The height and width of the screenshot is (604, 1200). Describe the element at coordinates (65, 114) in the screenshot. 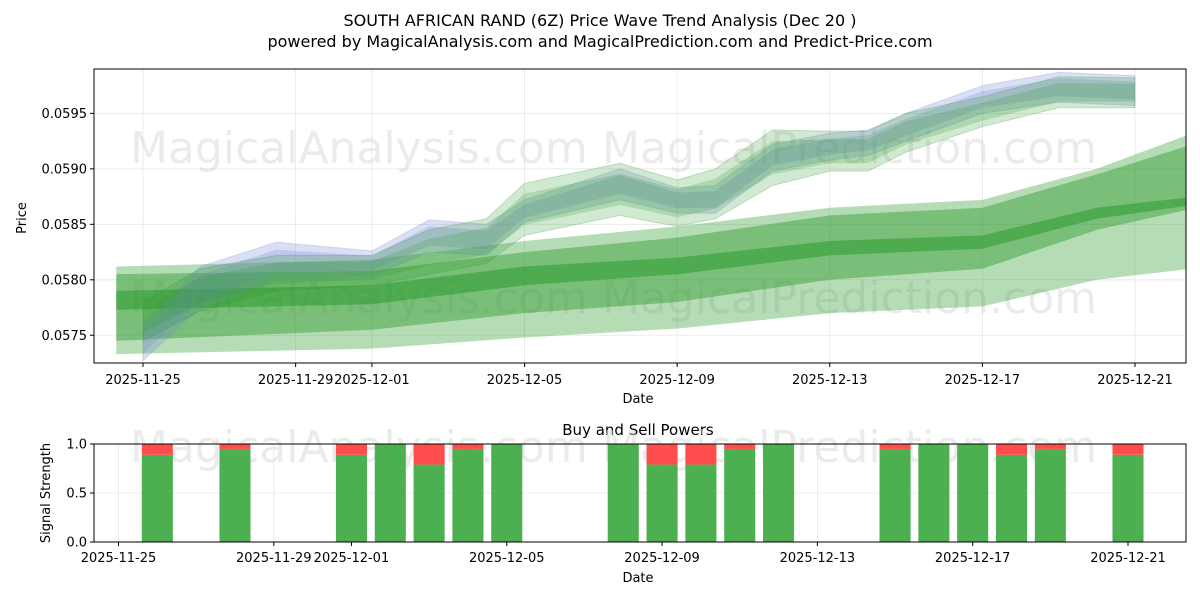

I see `price-y-tick-label: 0.0595` at that location.